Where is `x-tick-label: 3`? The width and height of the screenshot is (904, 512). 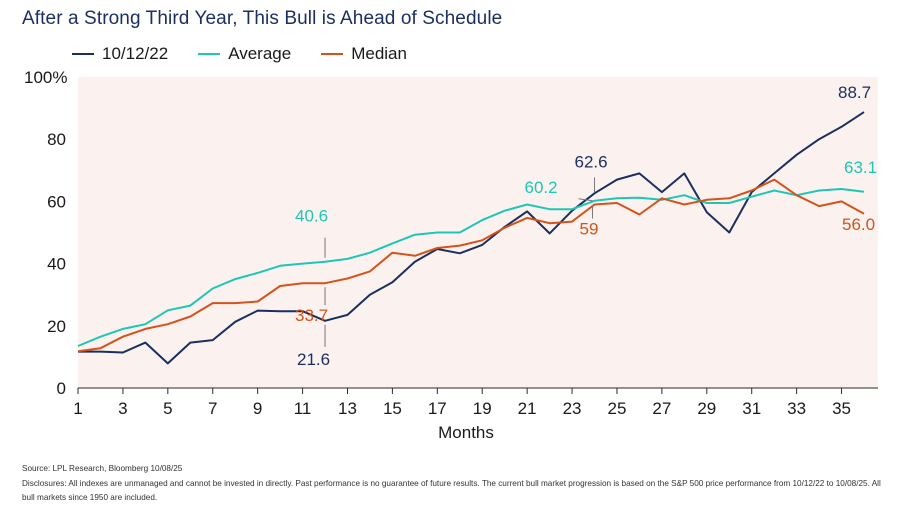
x-tick-label: 3 is located at coordinates (122, 408).